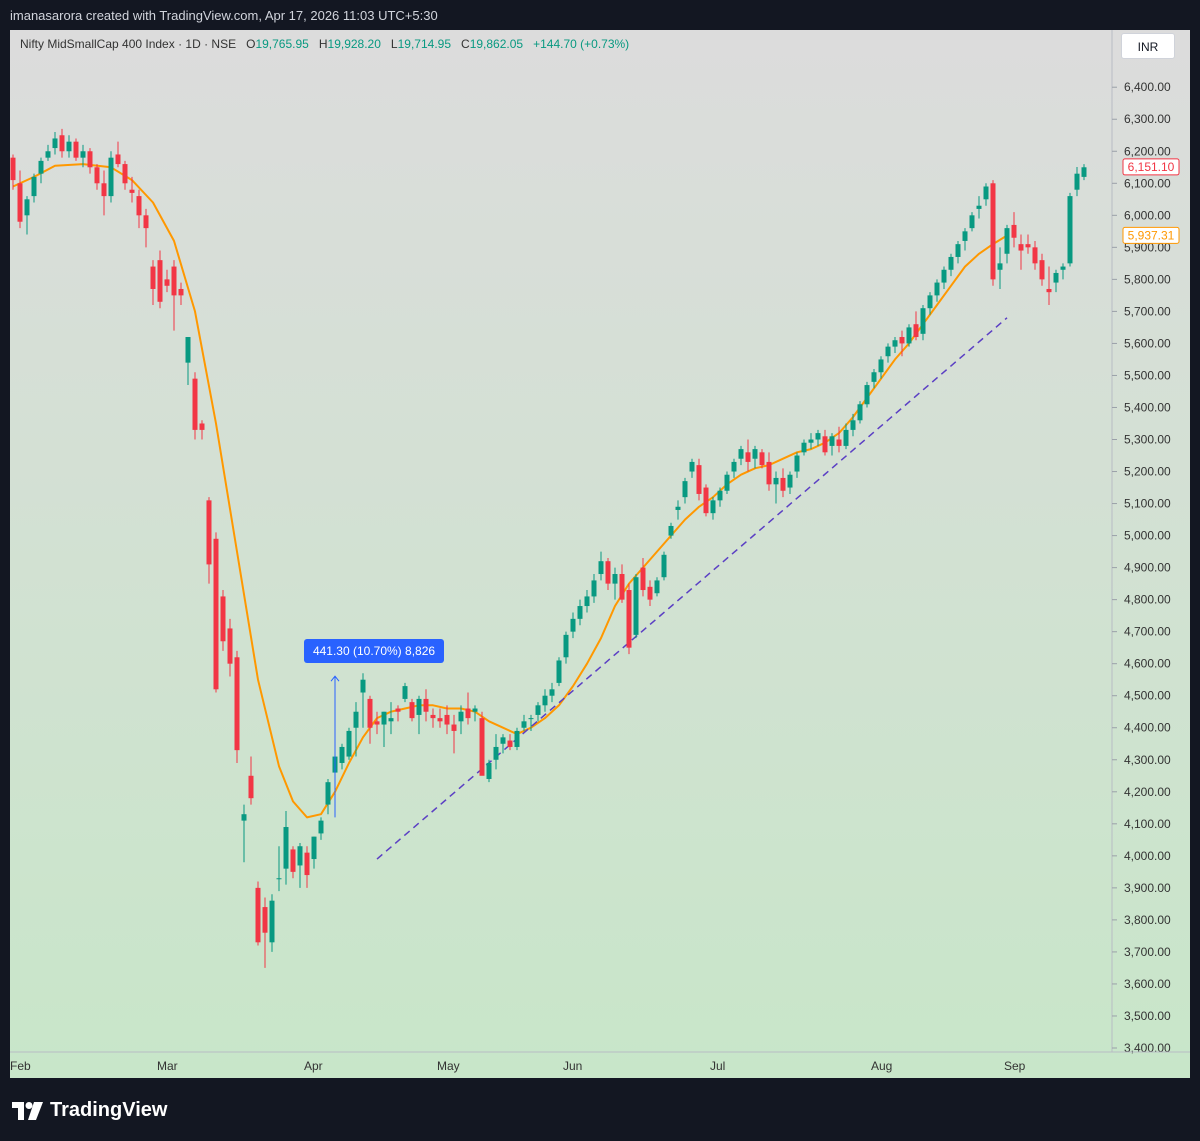 Image resolution: width=1200 pixels, height=1141 pixels. What do you see at coordinates (496, 44) in the screenshot?
I see `close-value: 19,862.05` at bounding box center [496, 44].